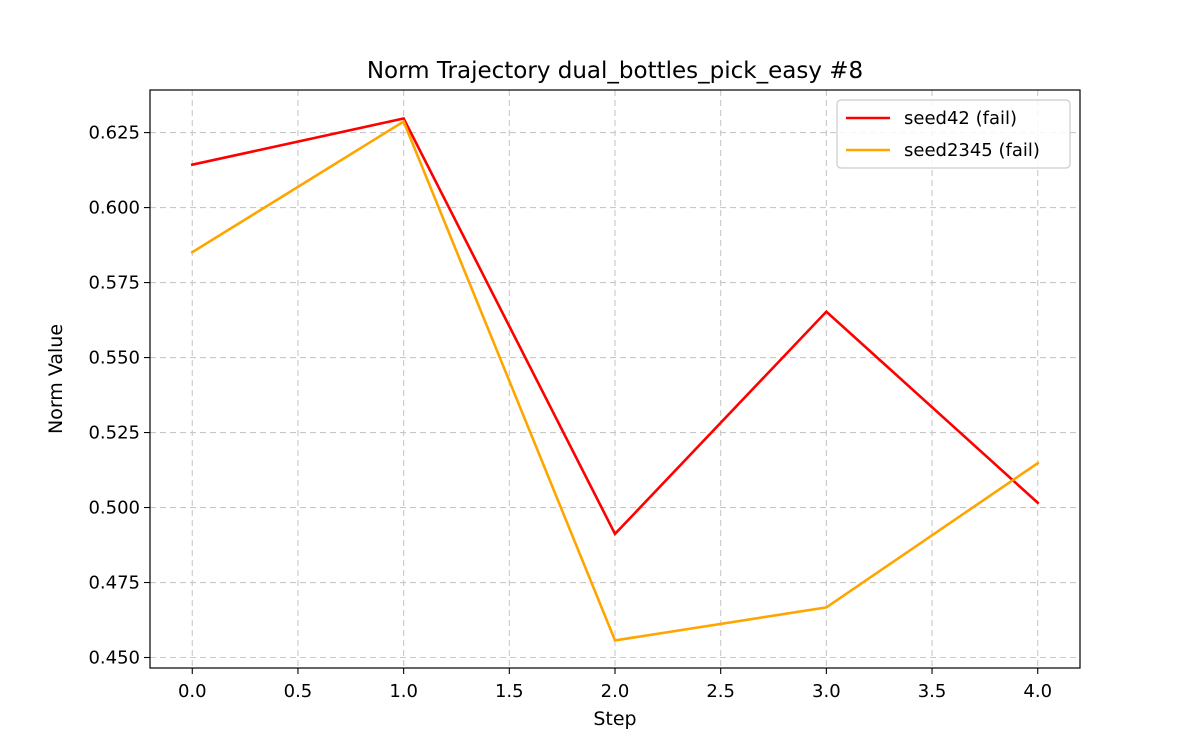 Image resolution: width=1200 pixels, height=750 pixels. What do you see at coordinates (826, 691) in the screenshot?
I see `x-tick-label: 3.0` at bounding box center [826, 691].